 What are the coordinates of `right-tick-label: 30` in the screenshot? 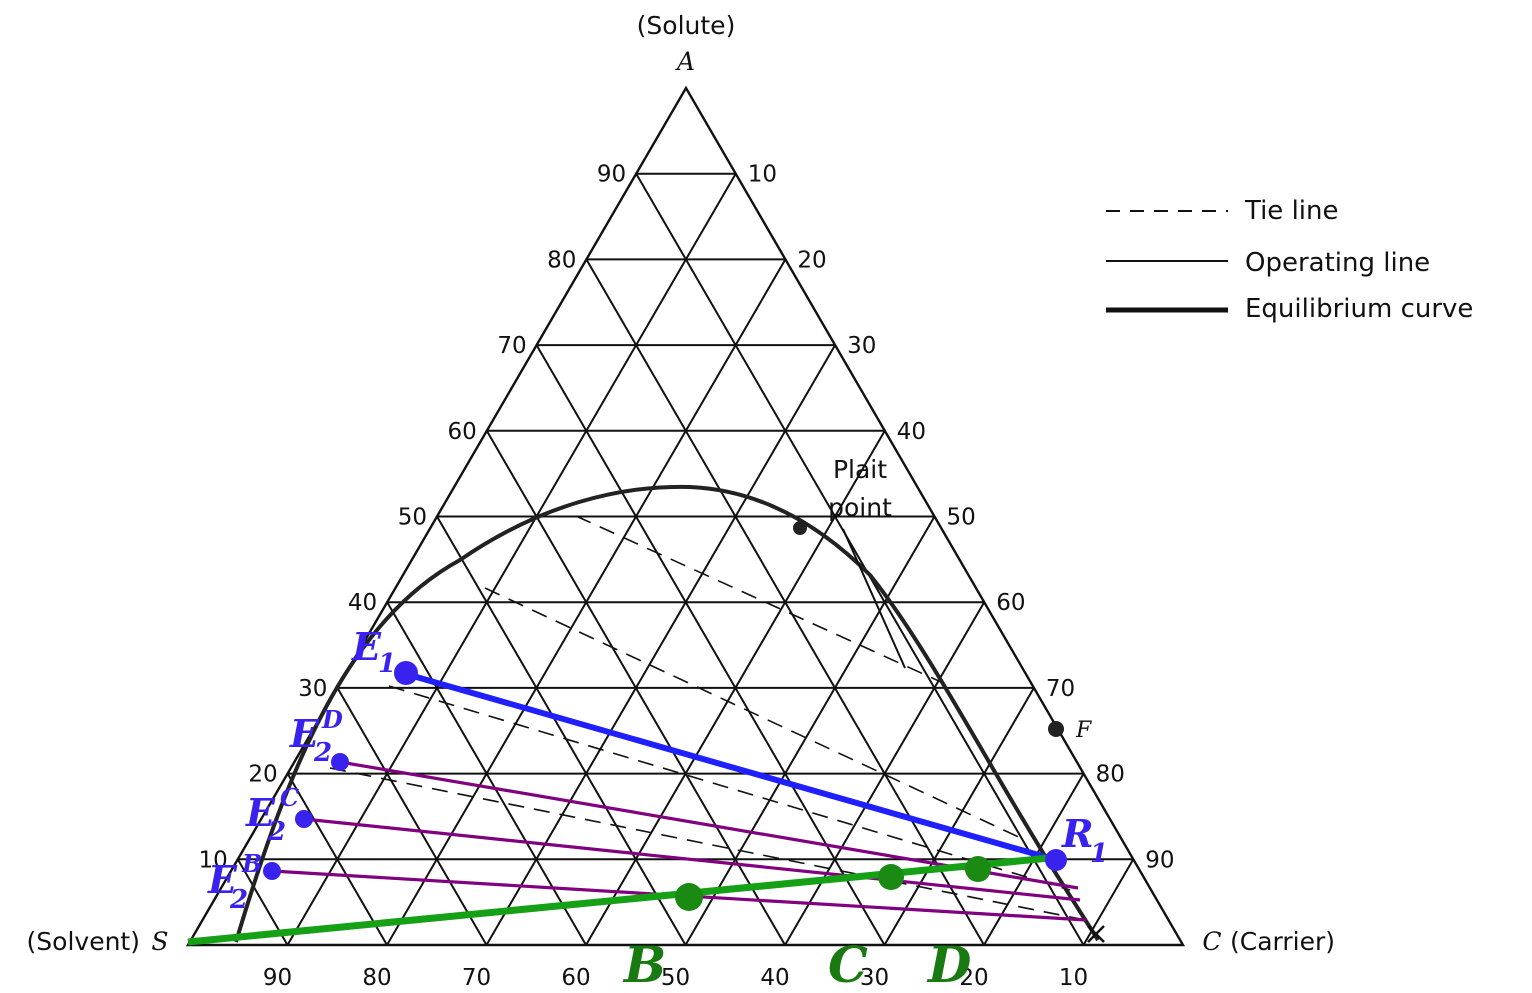 It's located at (861, 346).